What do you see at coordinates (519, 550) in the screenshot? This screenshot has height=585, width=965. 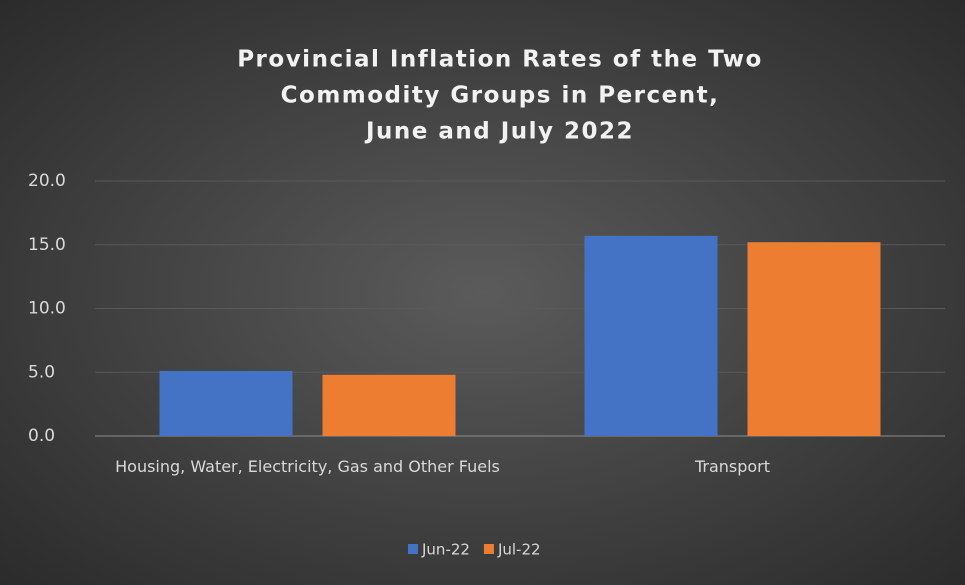 I see `legend-label: Jul-22` at bounding box center [519, 550].